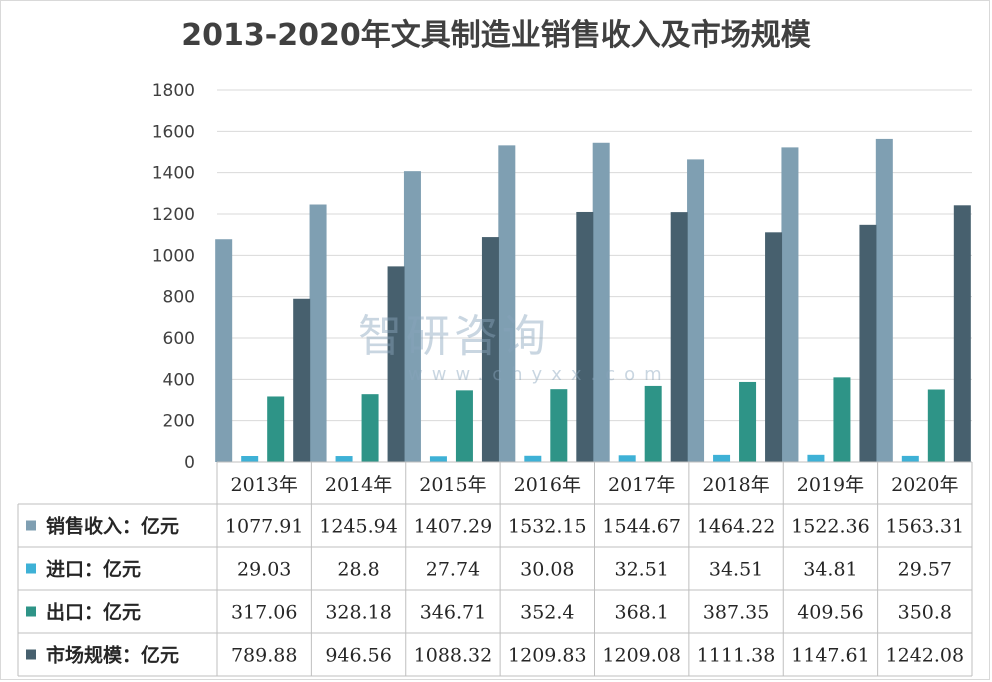  Describe the element at coordinates (496, 35) in the screenshot. I see `chart-title: 2013-2020年文具制造业销售收入及市场规模` at that location.